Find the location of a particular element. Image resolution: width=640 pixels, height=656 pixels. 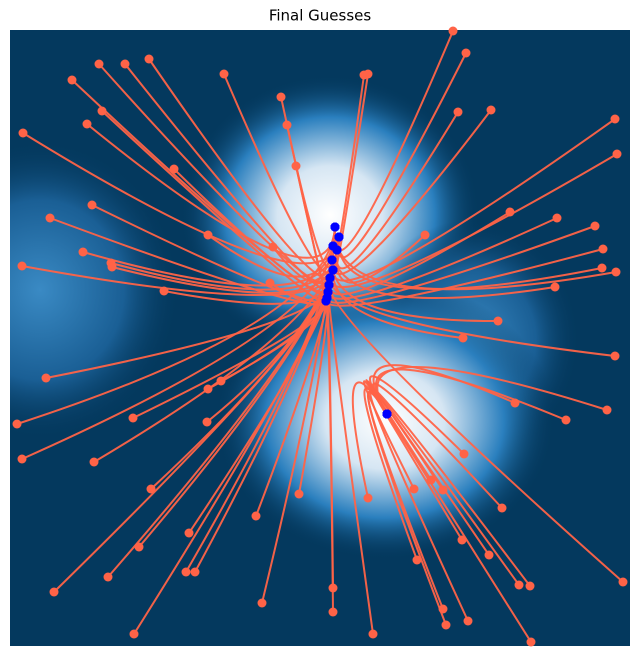

chart-title: Final Guesses is located at coordinates (320, 16).